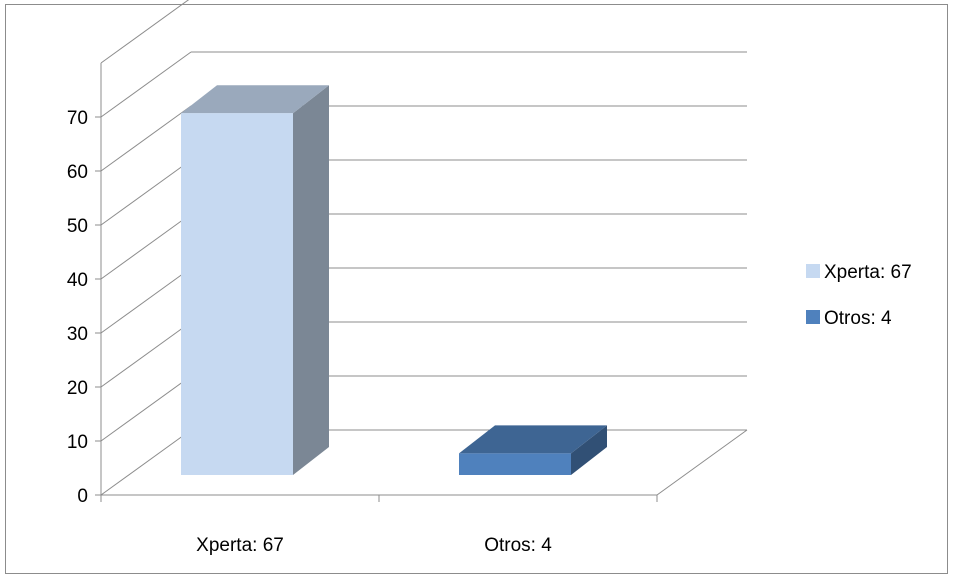 Image resolution: width=955 pixels, height=579 pixels. Describe the element at coordinates (77, 442) in the screenshot. I see `y-tick-label: 10` at that location.